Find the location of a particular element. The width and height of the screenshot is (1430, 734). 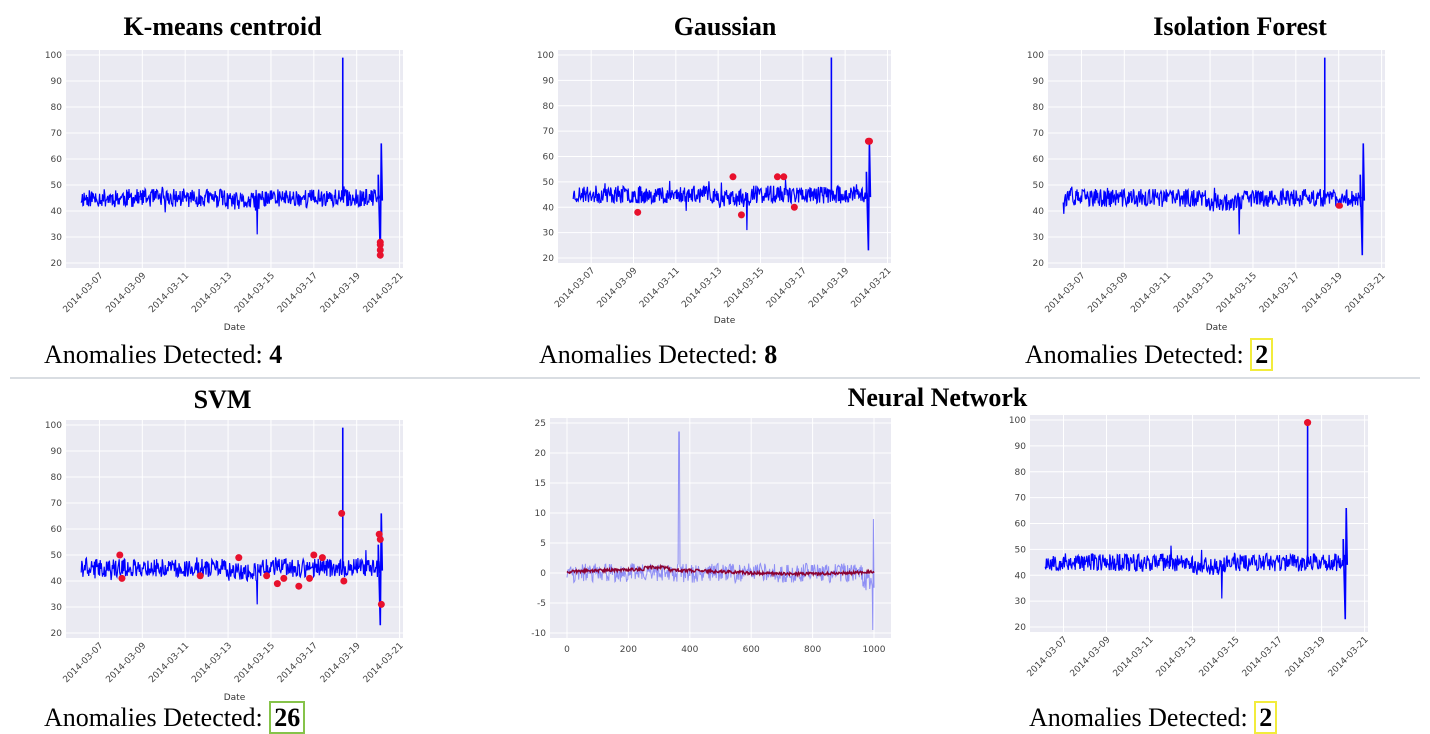

anomalies-label-svm: Anomalies Detected: 26 is located at coordinates (175, 717).